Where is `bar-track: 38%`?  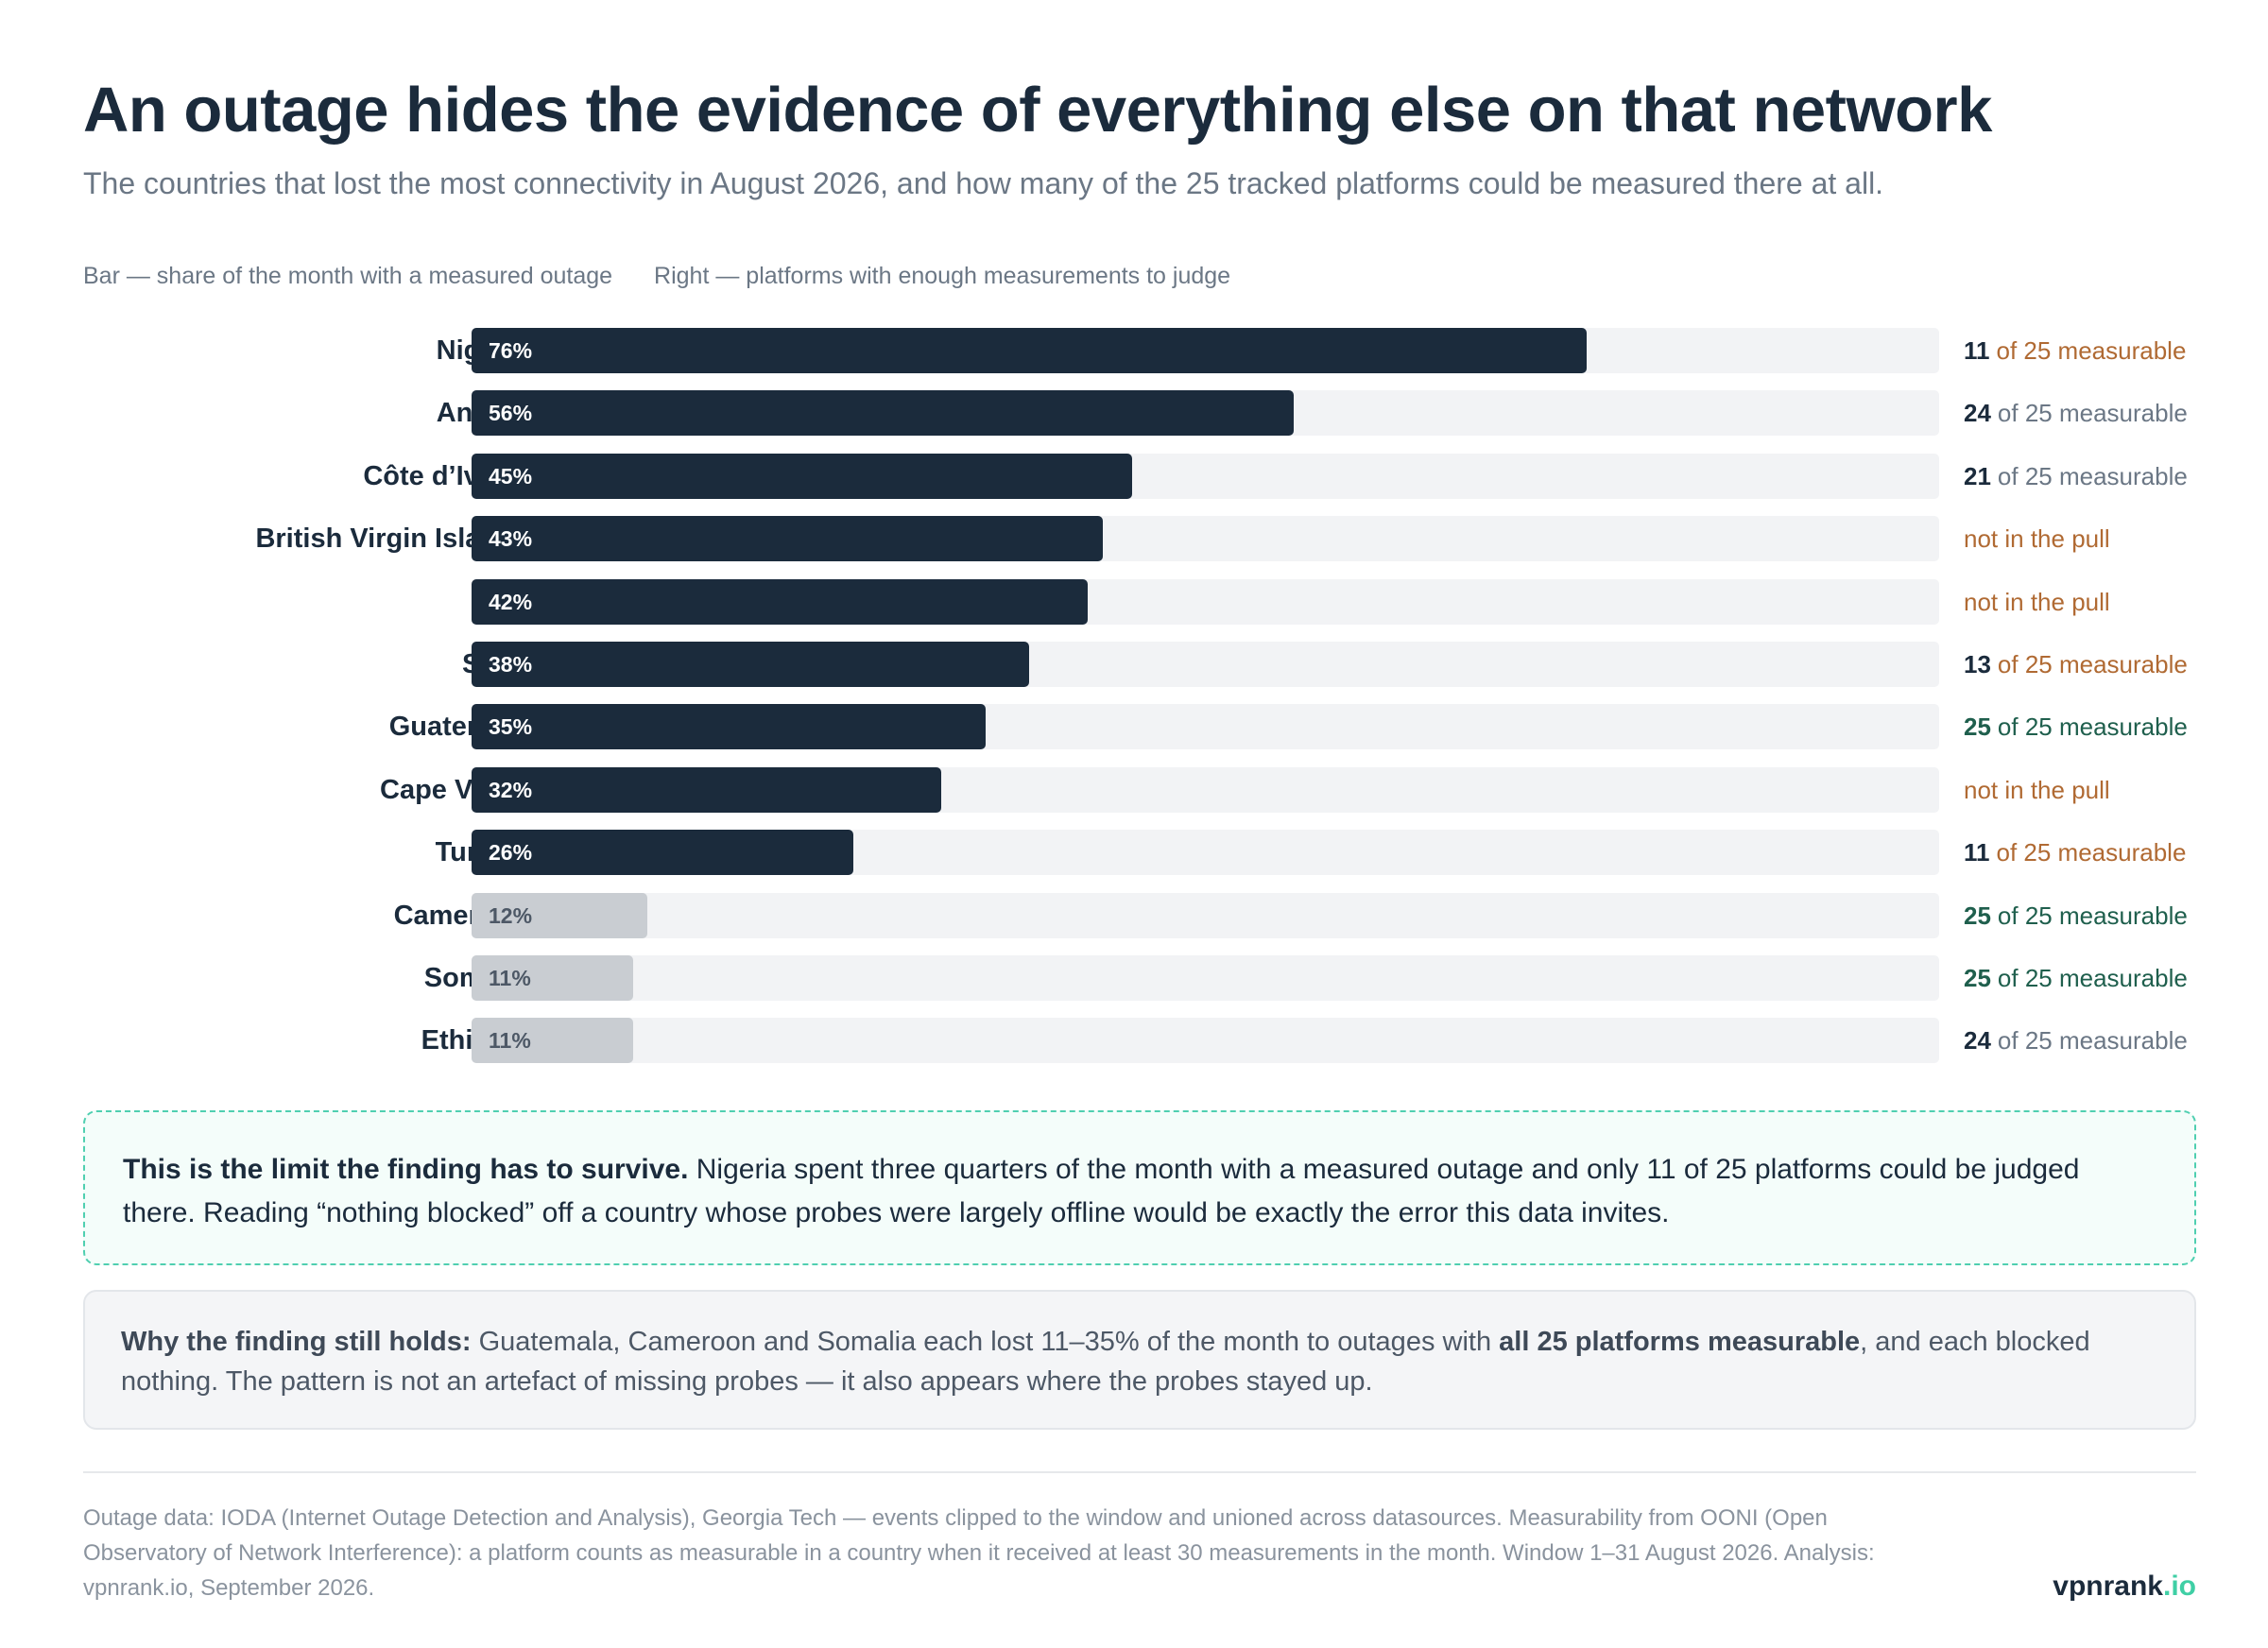 bar-track: 38% is located at coordinates (1205, 664).